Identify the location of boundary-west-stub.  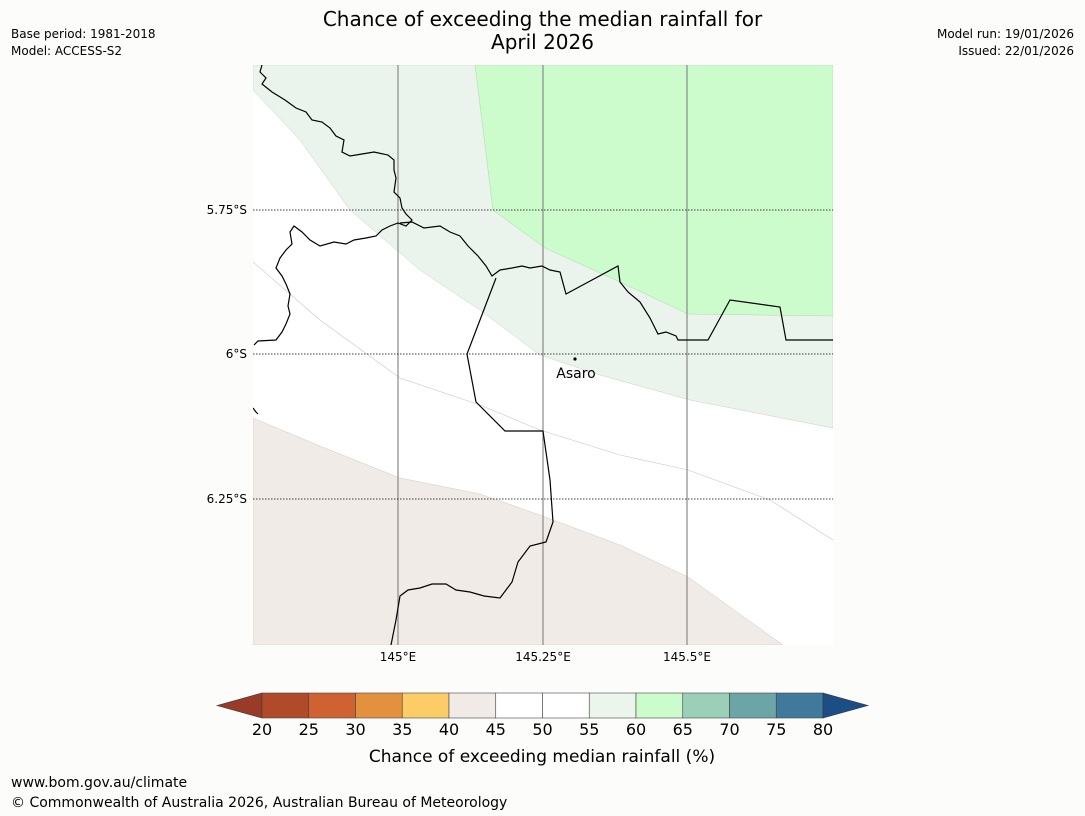
(256, 411).